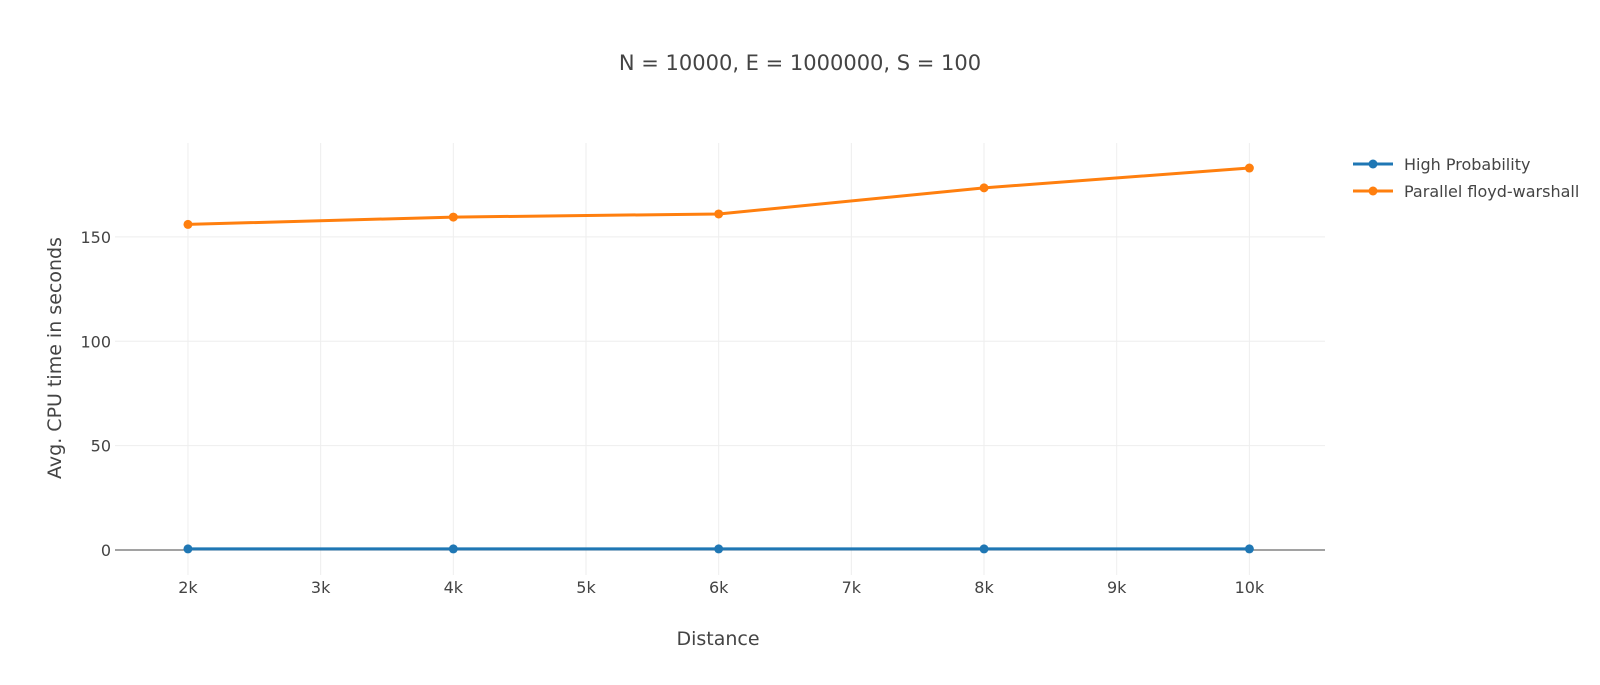 This screenshot has height=685, width=1600. What do you see at coordinates (106, 550) in the screenshot?
I see `y-tick-label: 0` at bounding box center [106, 550].